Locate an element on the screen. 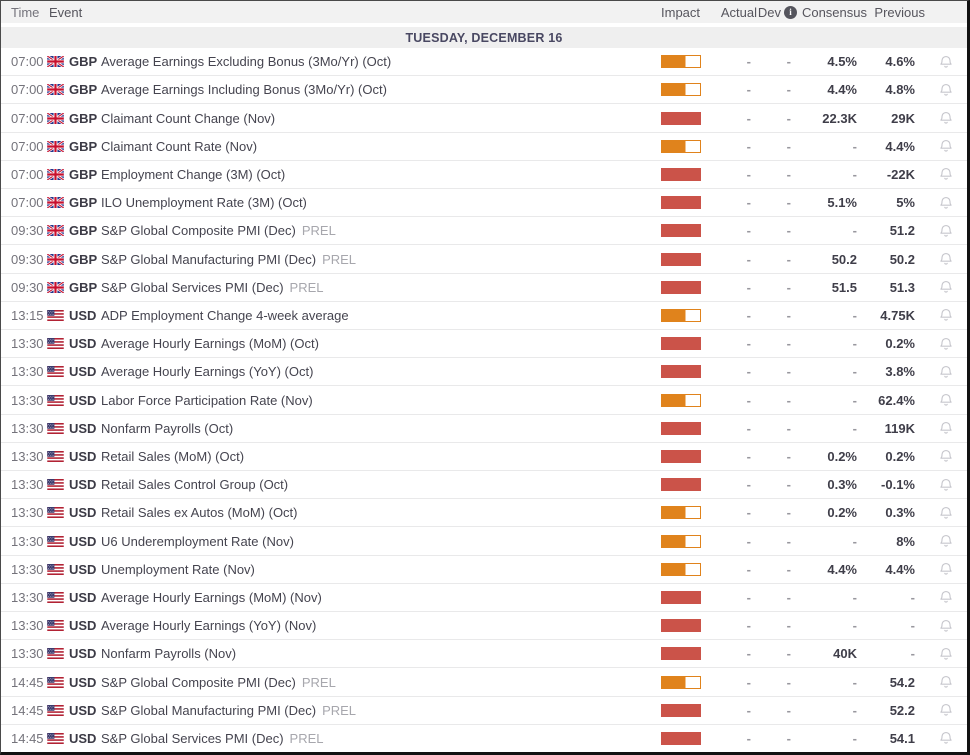  event-title: Average Hourly Earnings (YoY) (Nov) is located at coordinates (209, 626).